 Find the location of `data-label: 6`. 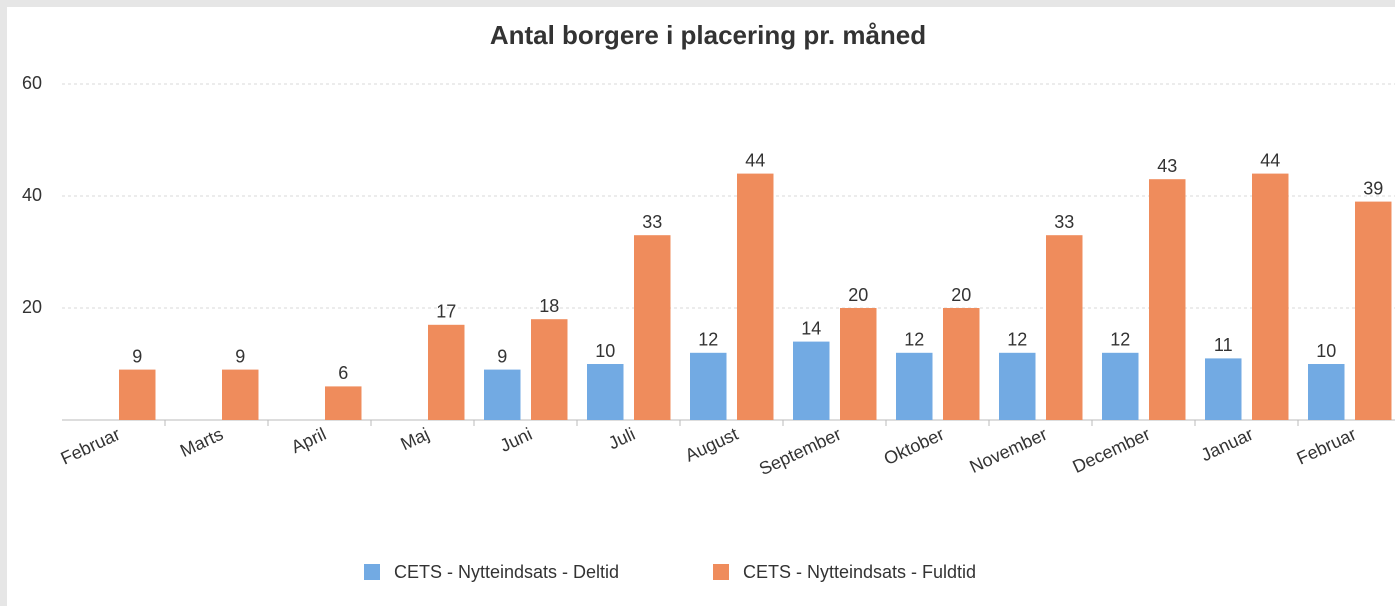

data-label: 6 is located at coordinates (343, 373).